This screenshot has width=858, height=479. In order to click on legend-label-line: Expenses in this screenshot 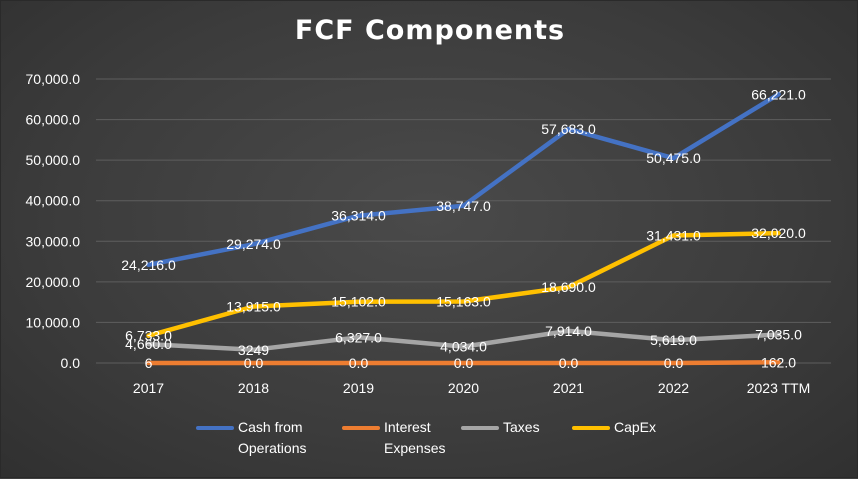, I will do `click(415, 448)`.